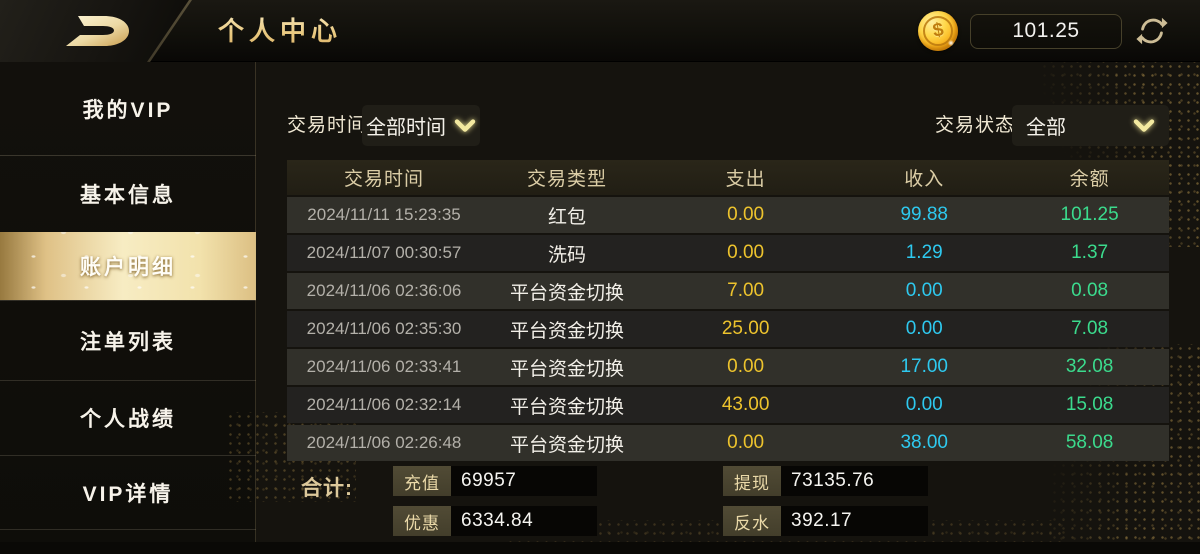  I want to click on column-header: 交易时间, so click(384, 179).